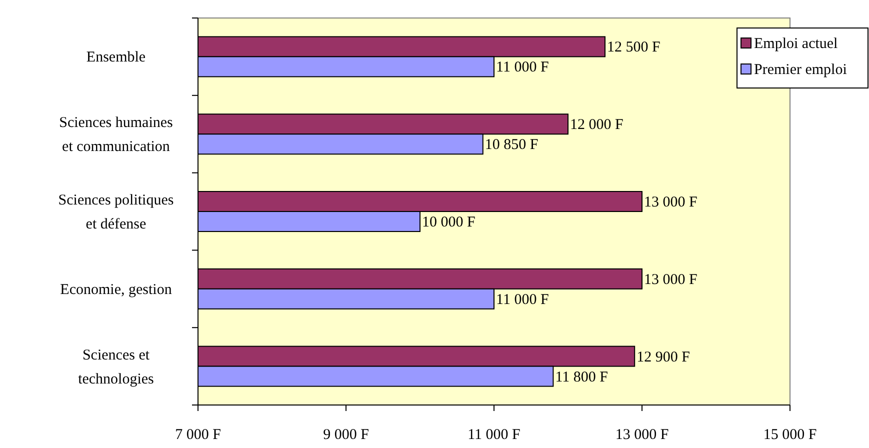 Image resolution: width=869 pixels, height=448 pixels. What do you see at coordinates (800, 70) in the screenshot?
I see `legend-label: Premier emploi` at bounding box center [800, 70].